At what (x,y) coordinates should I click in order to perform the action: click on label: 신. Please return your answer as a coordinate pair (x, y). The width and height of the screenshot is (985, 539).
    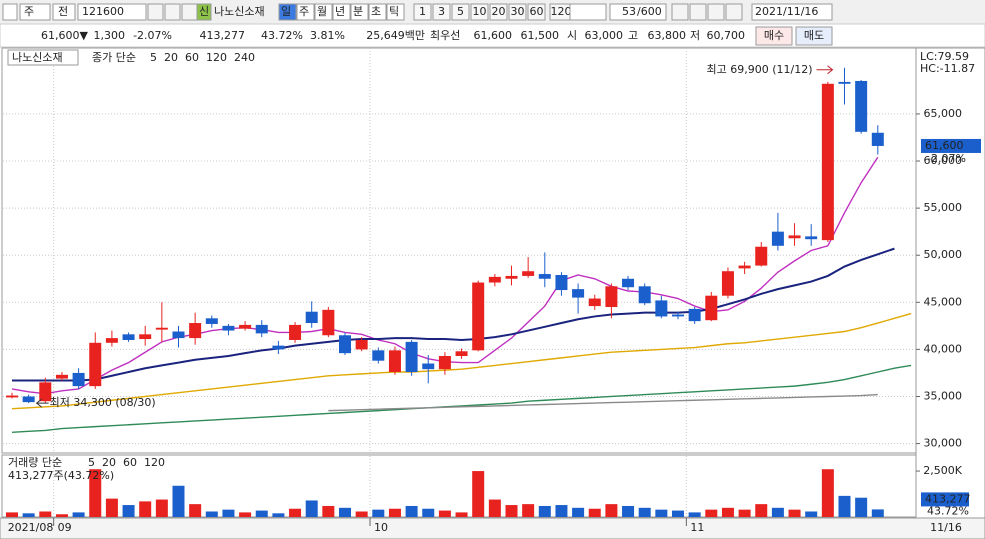
    Looking at the image, I should click on (204, 11).